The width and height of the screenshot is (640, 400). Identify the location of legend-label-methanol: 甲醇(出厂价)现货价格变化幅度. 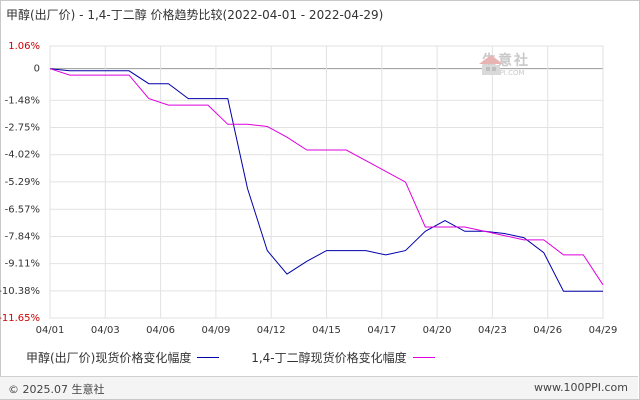
(109, 358).